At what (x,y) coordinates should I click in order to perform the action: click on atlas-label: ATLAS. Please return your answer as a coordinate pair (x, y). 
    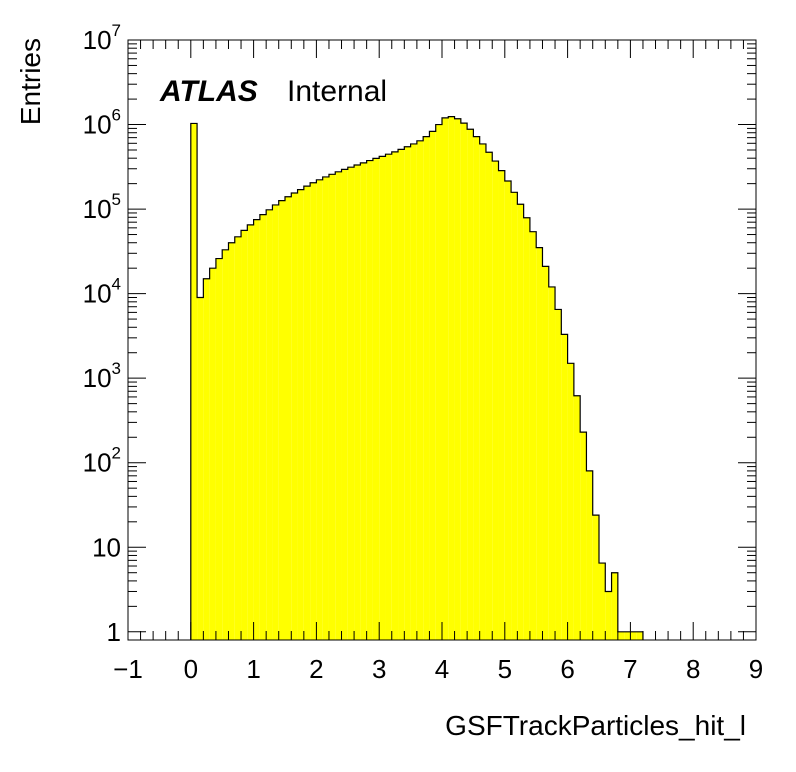
    Looking at the image, I should click on (208, 91).